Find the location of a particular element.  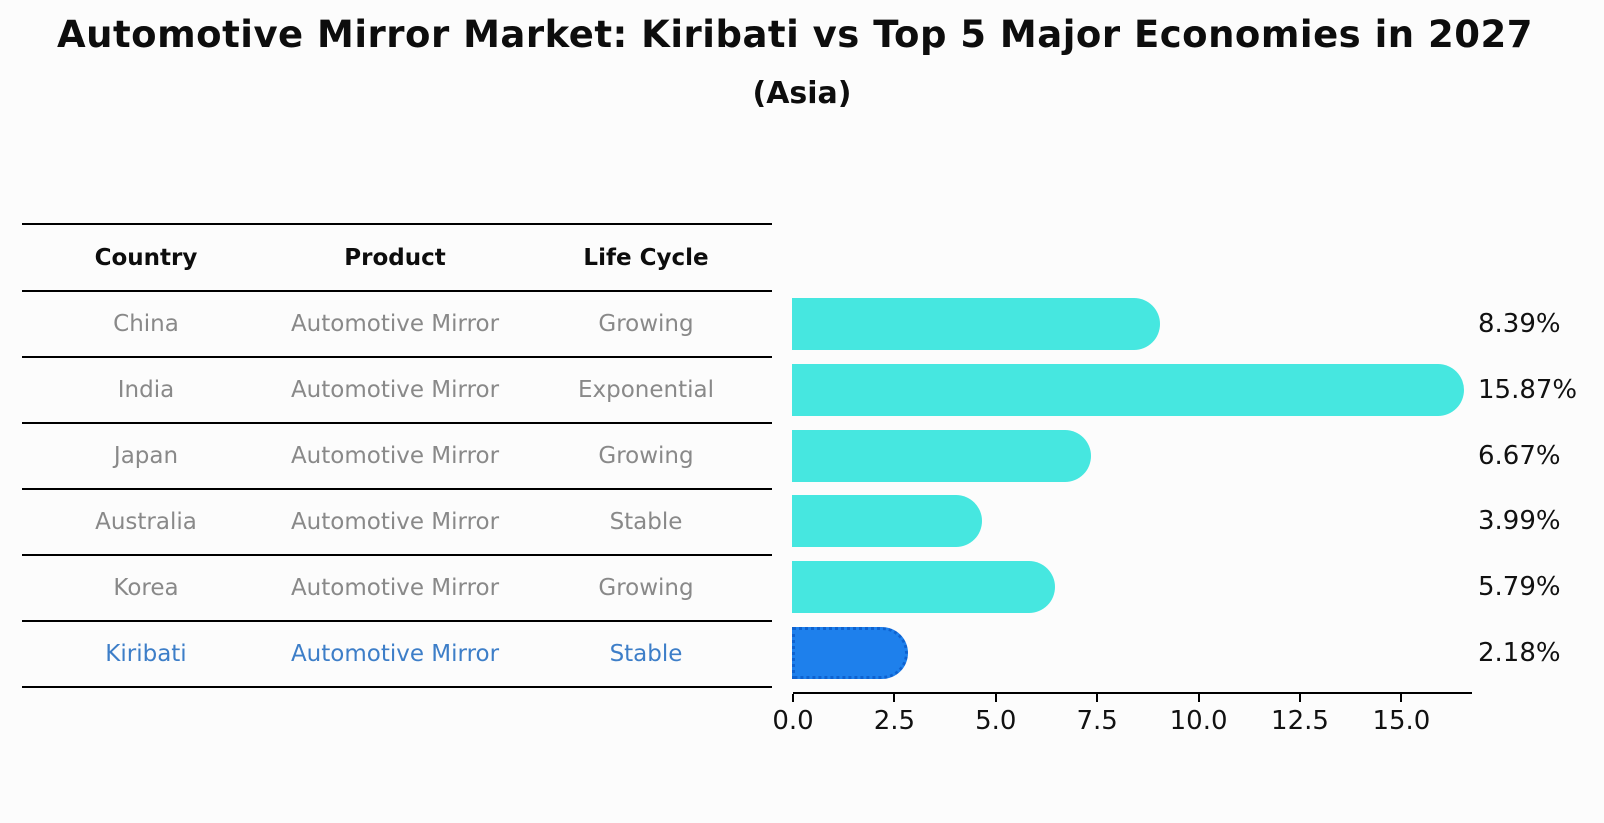

table-row: India Automotive Mirror Exponential is located at coordinates (397, 389).